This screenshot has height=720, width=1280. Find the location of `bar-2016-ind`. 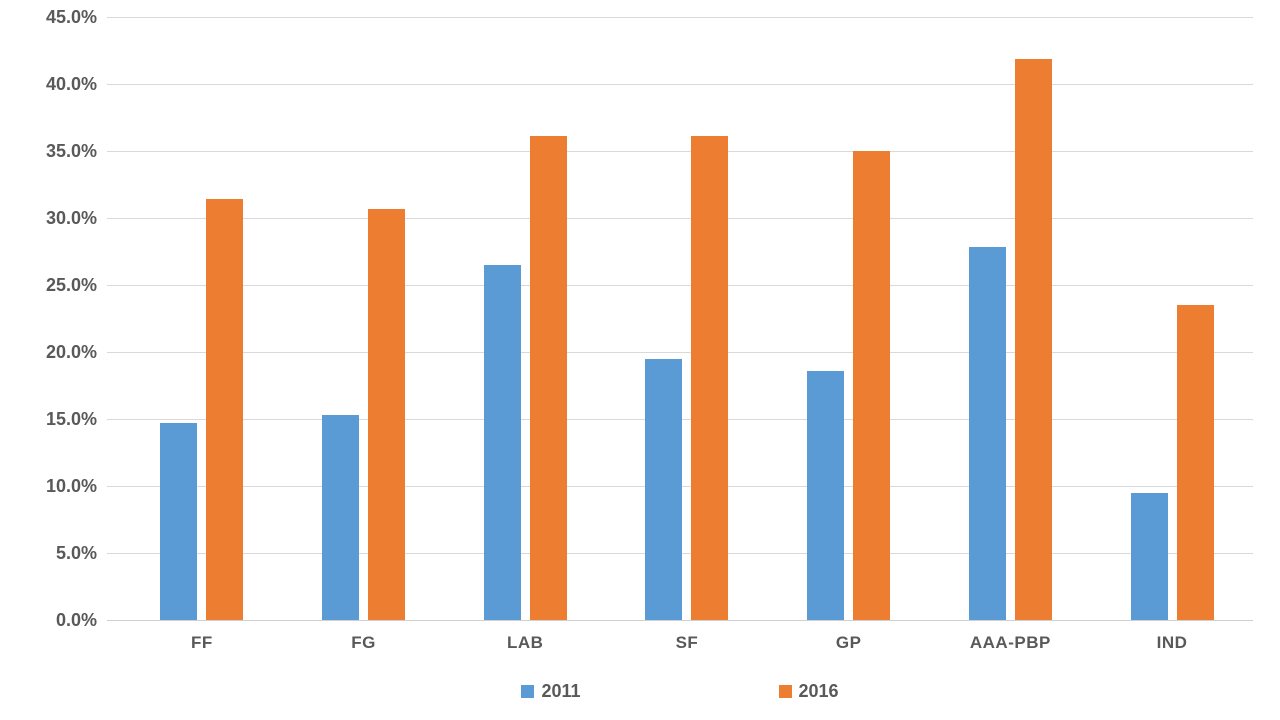

bar-2016-ind is located at coordinates (1195, 462).